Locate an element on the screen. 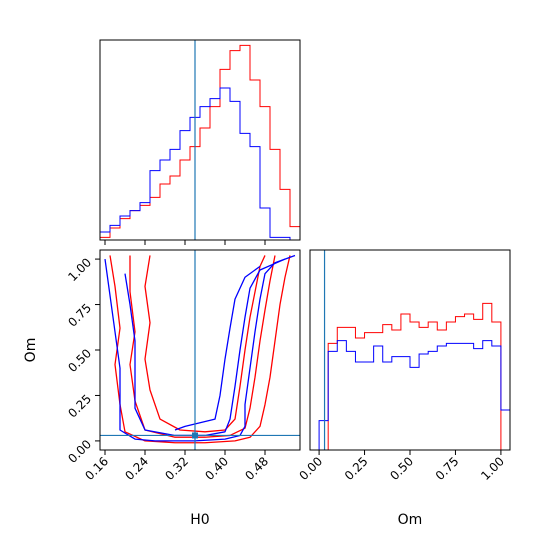 The image size is (550, 550). joint-contours is located at coordinates (200, 350).